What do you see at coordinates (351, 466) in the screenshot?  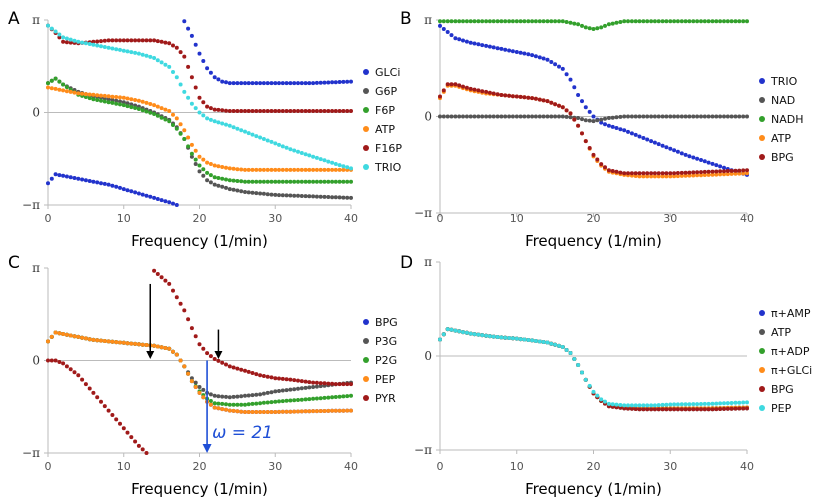 I see `x-tick-label: 40` at bounding box center [351, 466].